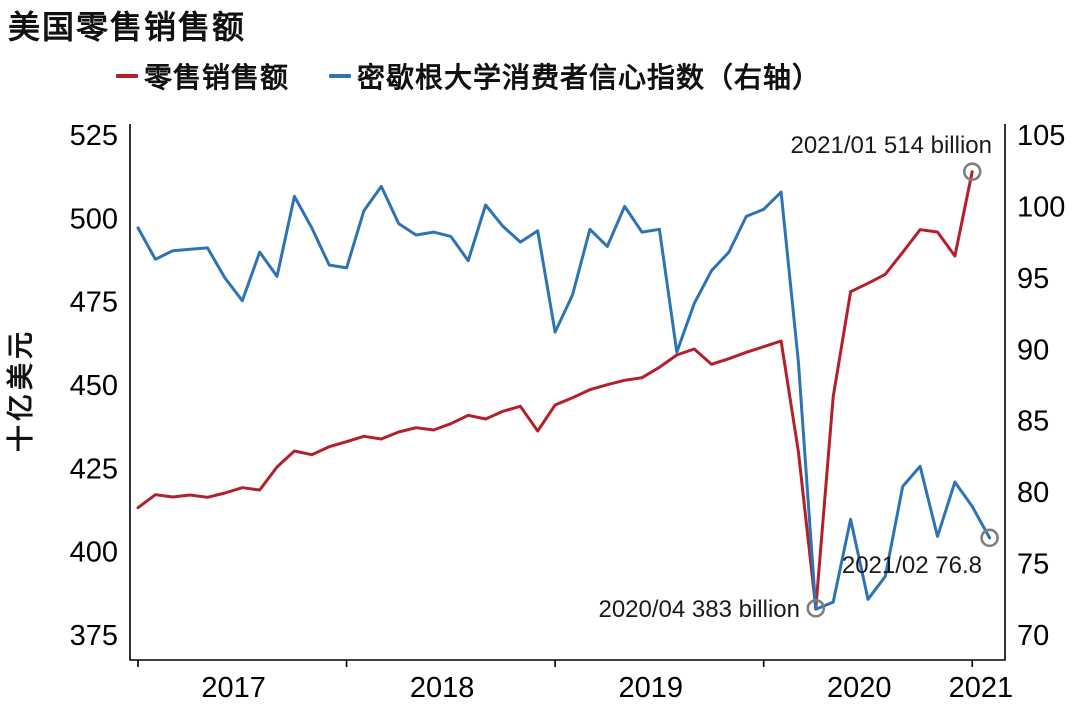  What do you see at coordinates (1033, 279) in the screenshot?
I see `right-axis-tick-label: 95` at bounding box center [1033, 279].